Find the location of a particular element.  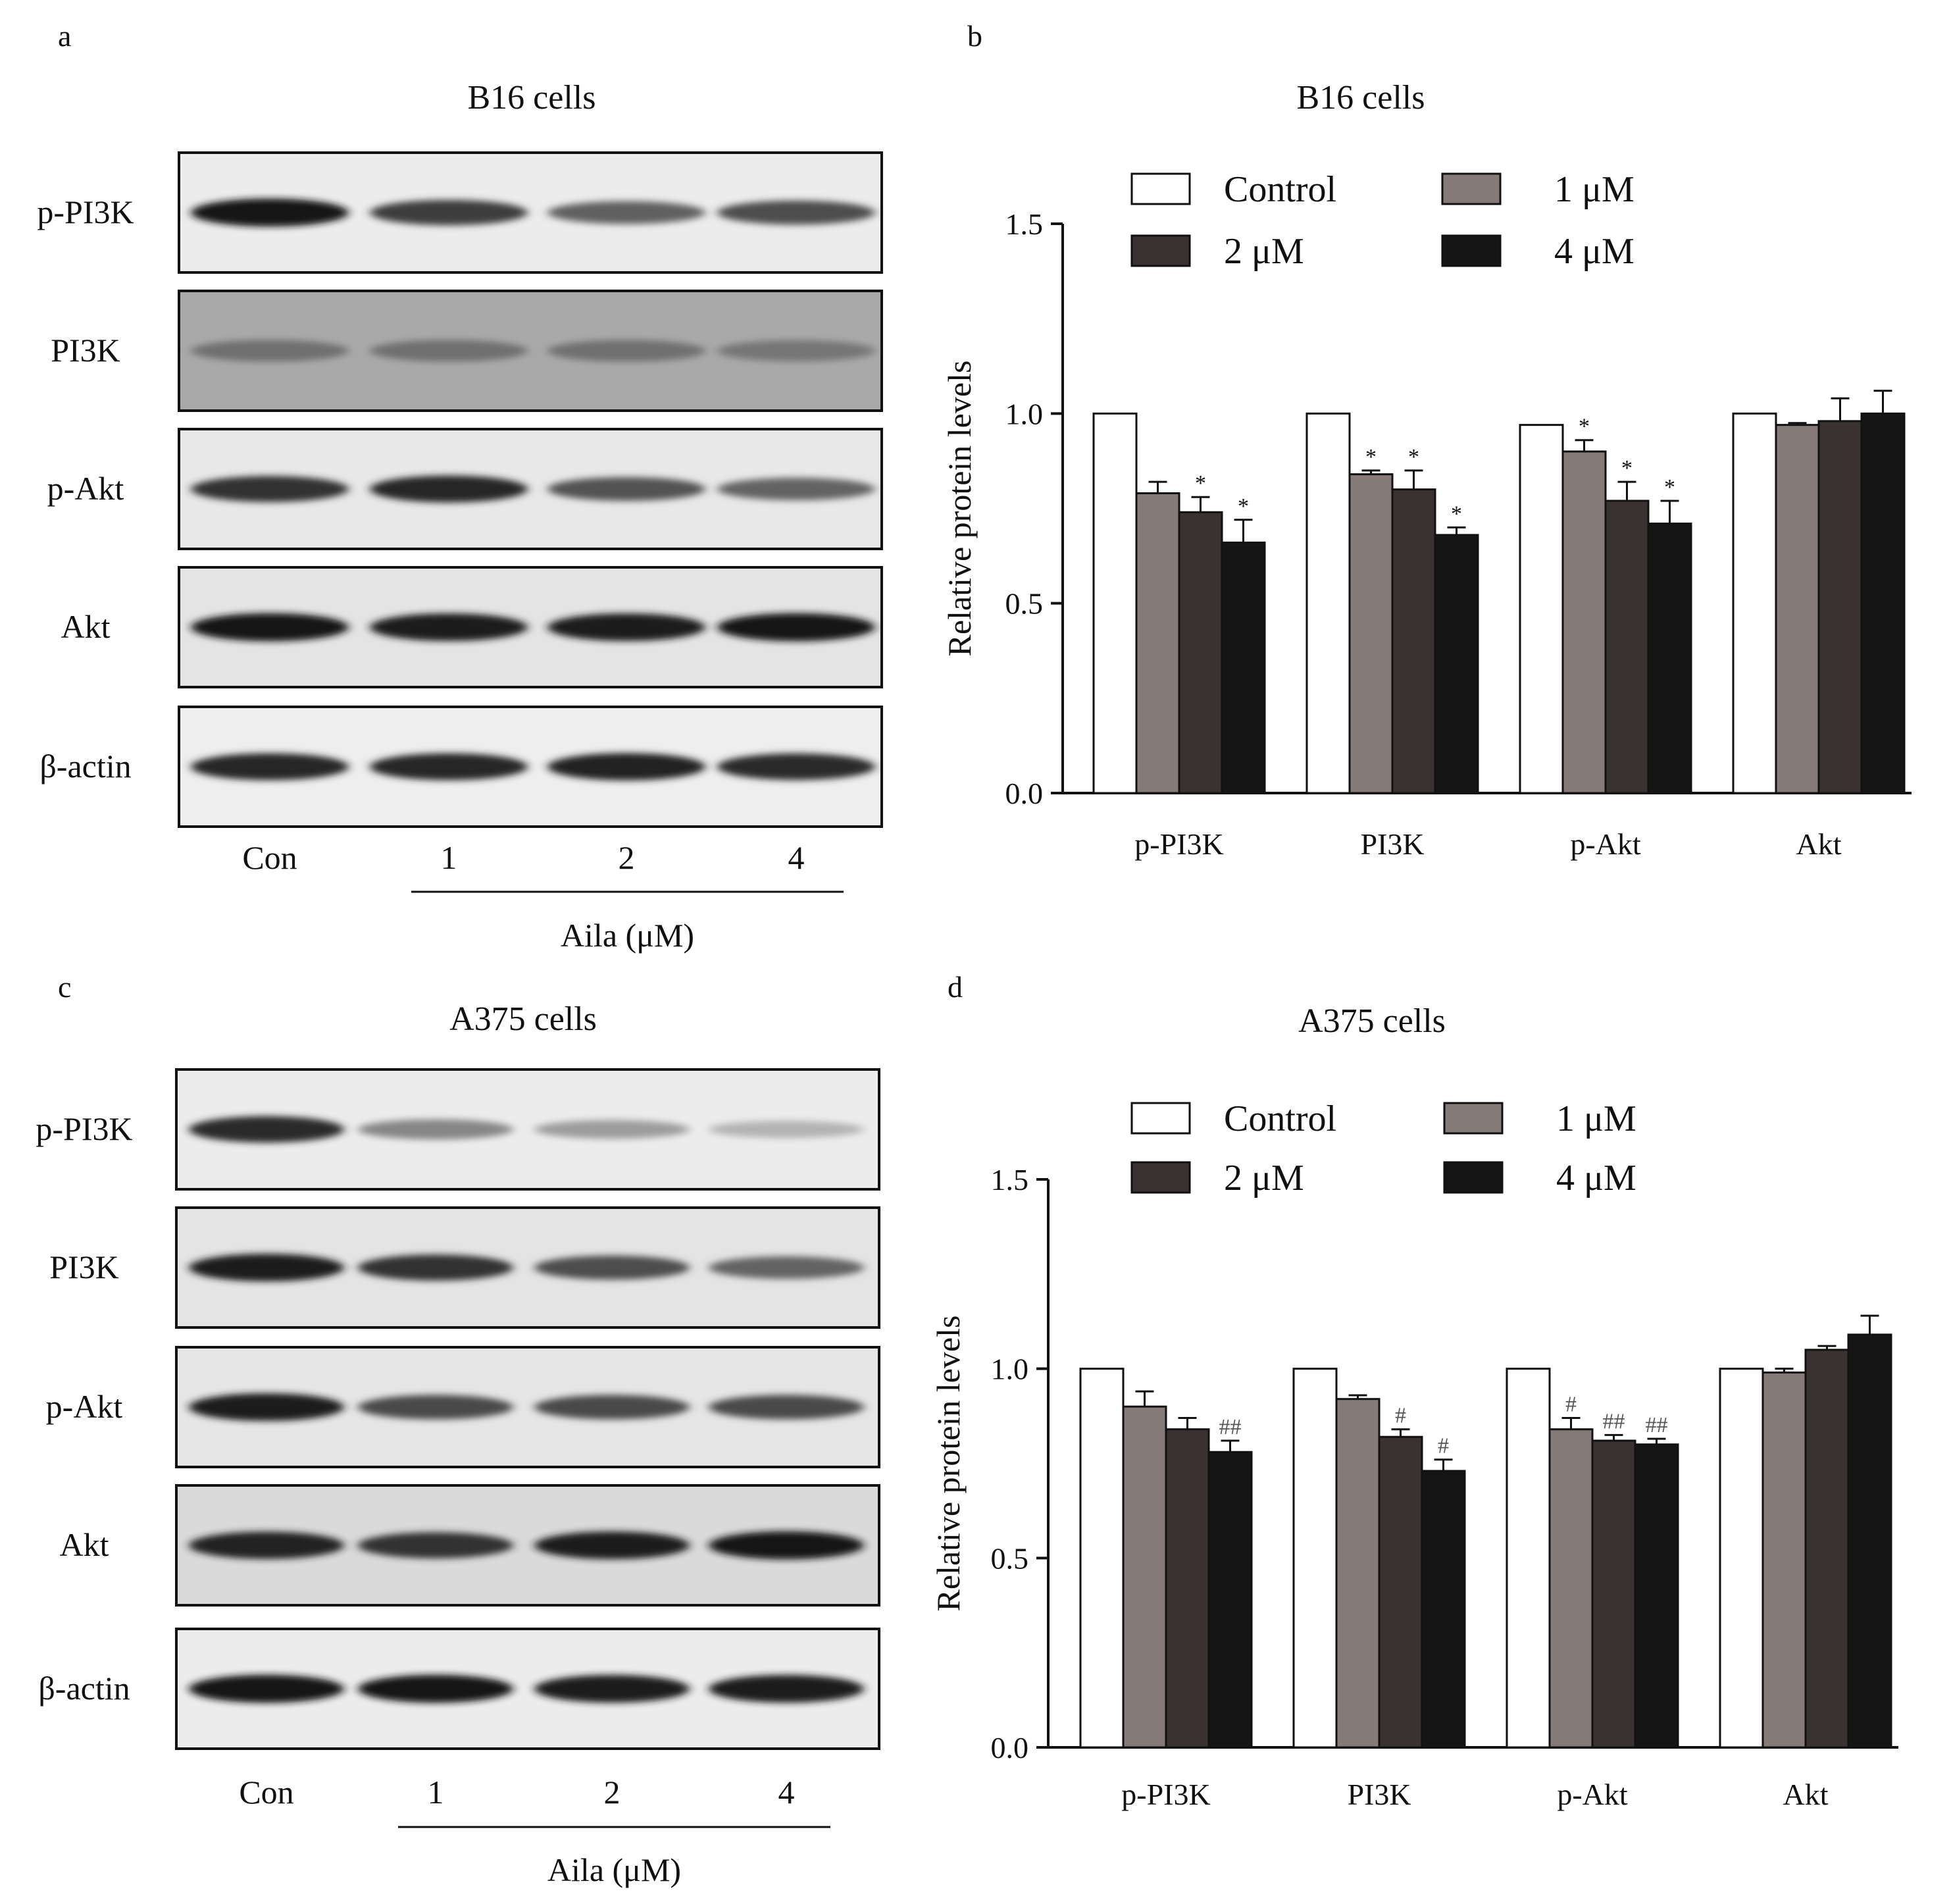

blot-row-label: Akt is located at coordinates (86, 626).